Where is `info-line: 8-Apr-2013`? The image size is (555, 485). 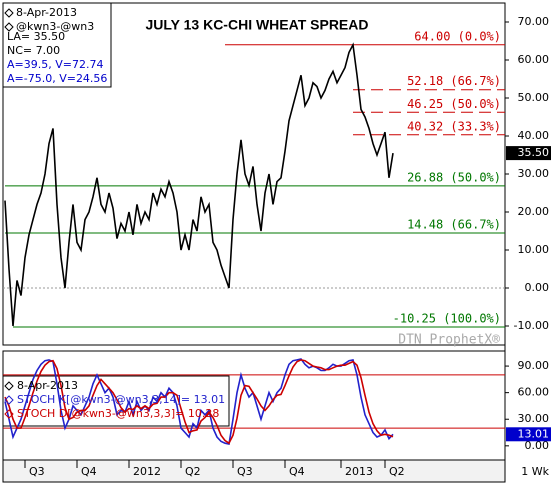 info-line: 8-Apr-2013 is located at coordinates (46, 12).